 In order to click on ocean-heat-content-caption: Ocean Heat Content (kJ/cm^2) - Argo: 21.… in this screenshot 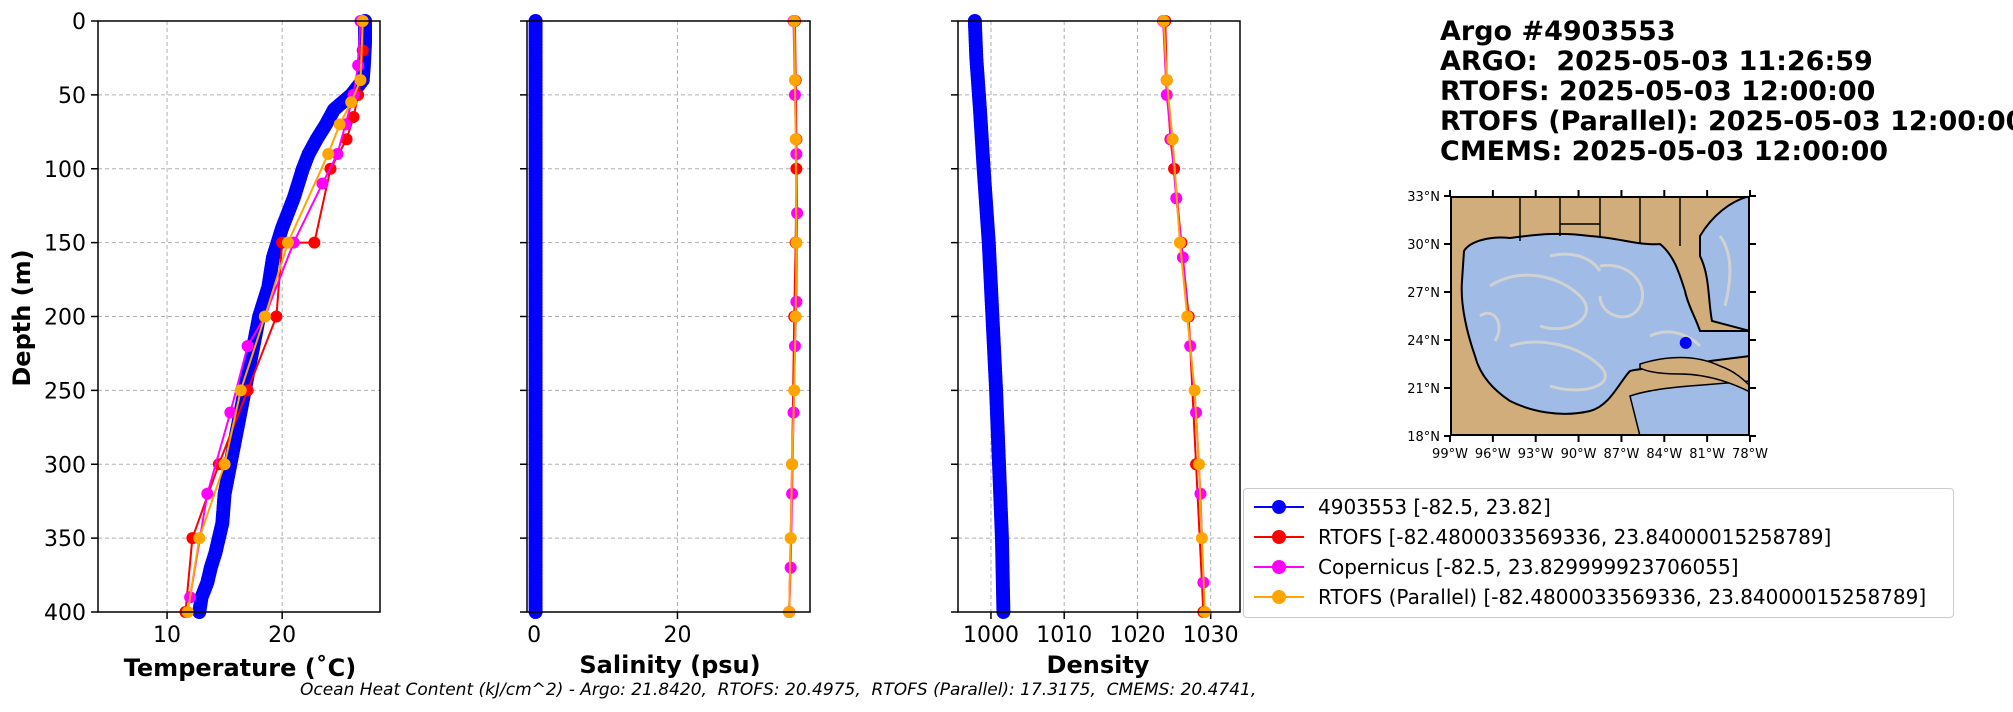, I will do `click(778, 690)`.